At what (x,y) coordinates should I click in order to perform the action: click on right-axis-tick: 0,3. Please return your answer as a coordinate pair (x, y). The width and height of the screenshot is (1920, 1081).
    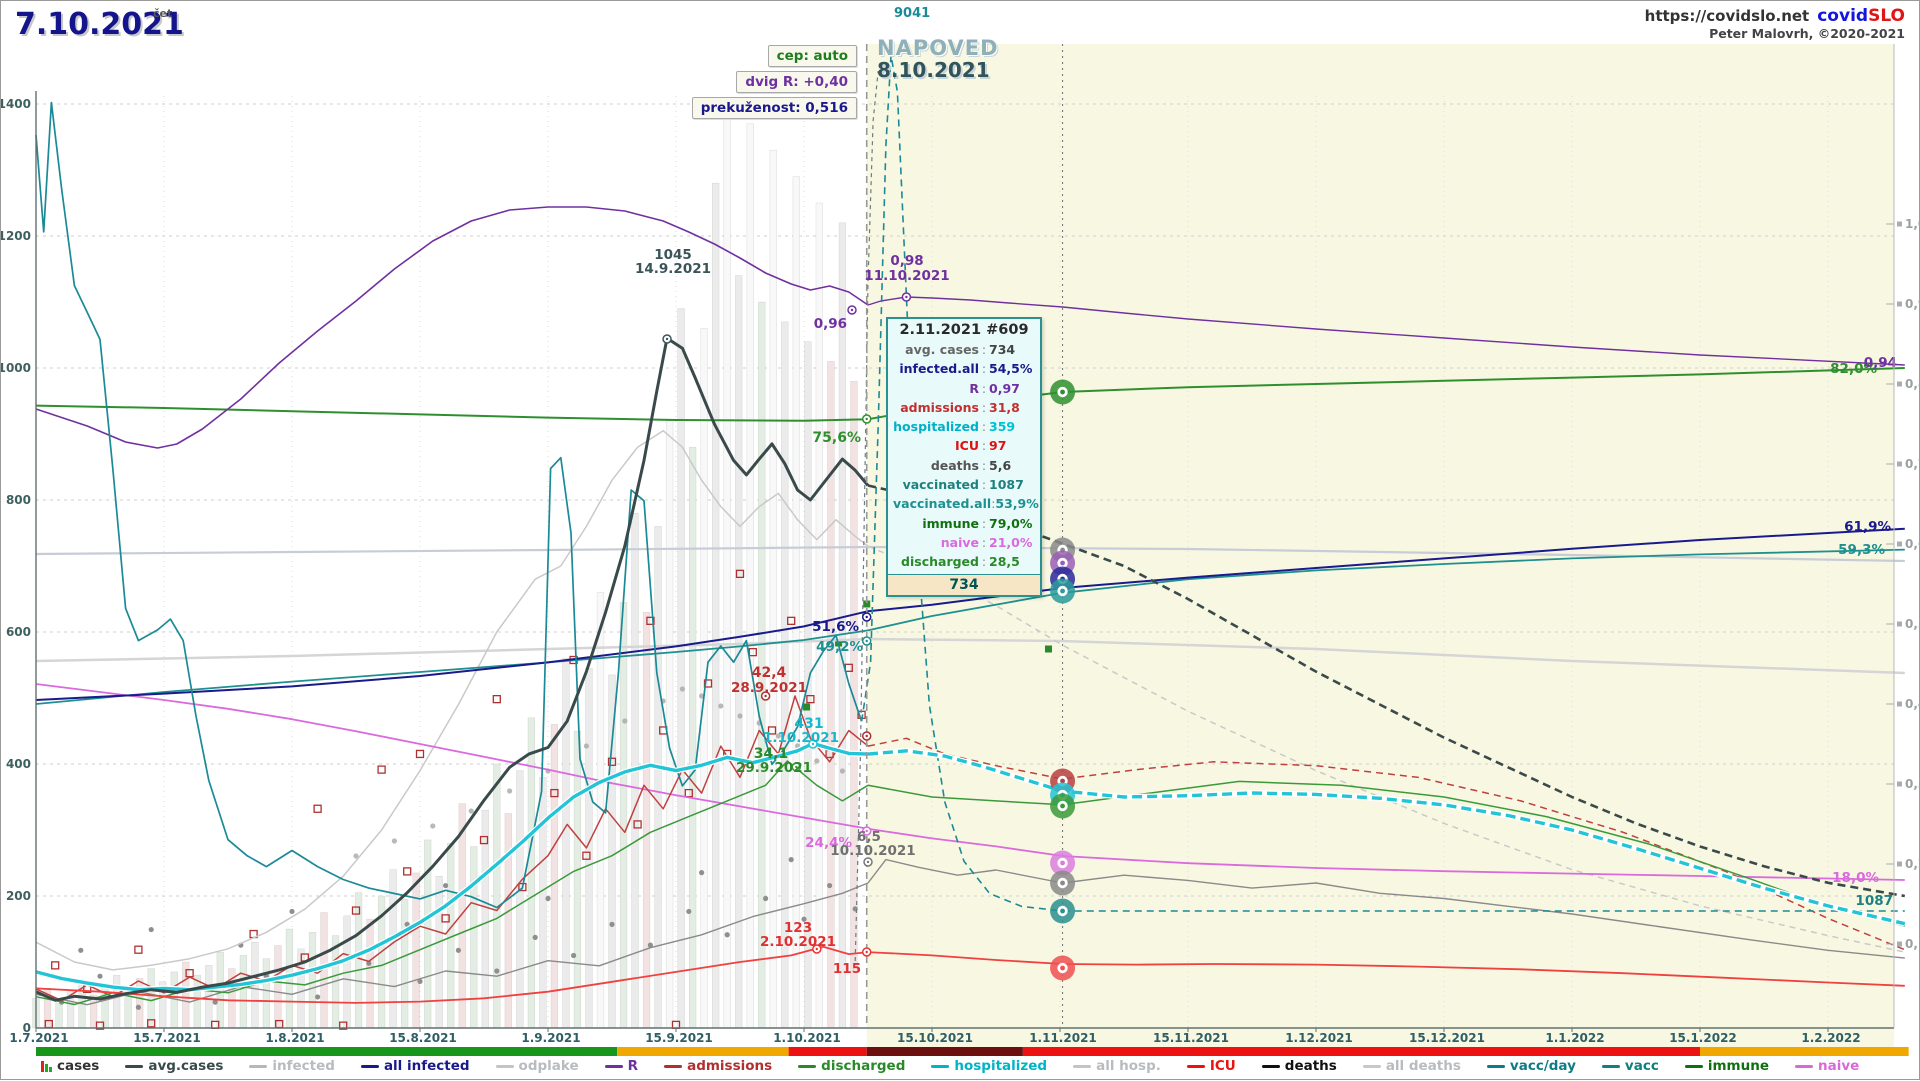
    Looking at the image, I should click on (1912, 784).